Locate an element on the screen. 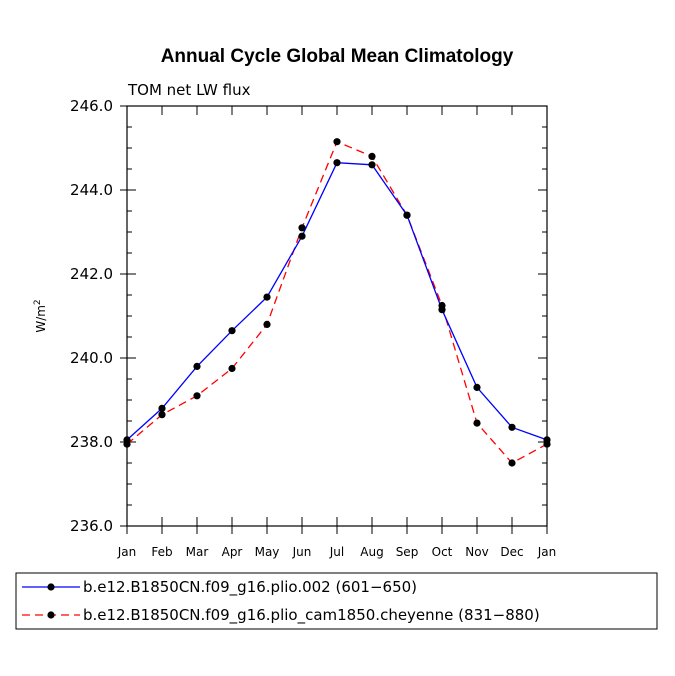 This screenshot has height=676, width=675. x-tick-label: Jun is located at coordinates (302, 552).